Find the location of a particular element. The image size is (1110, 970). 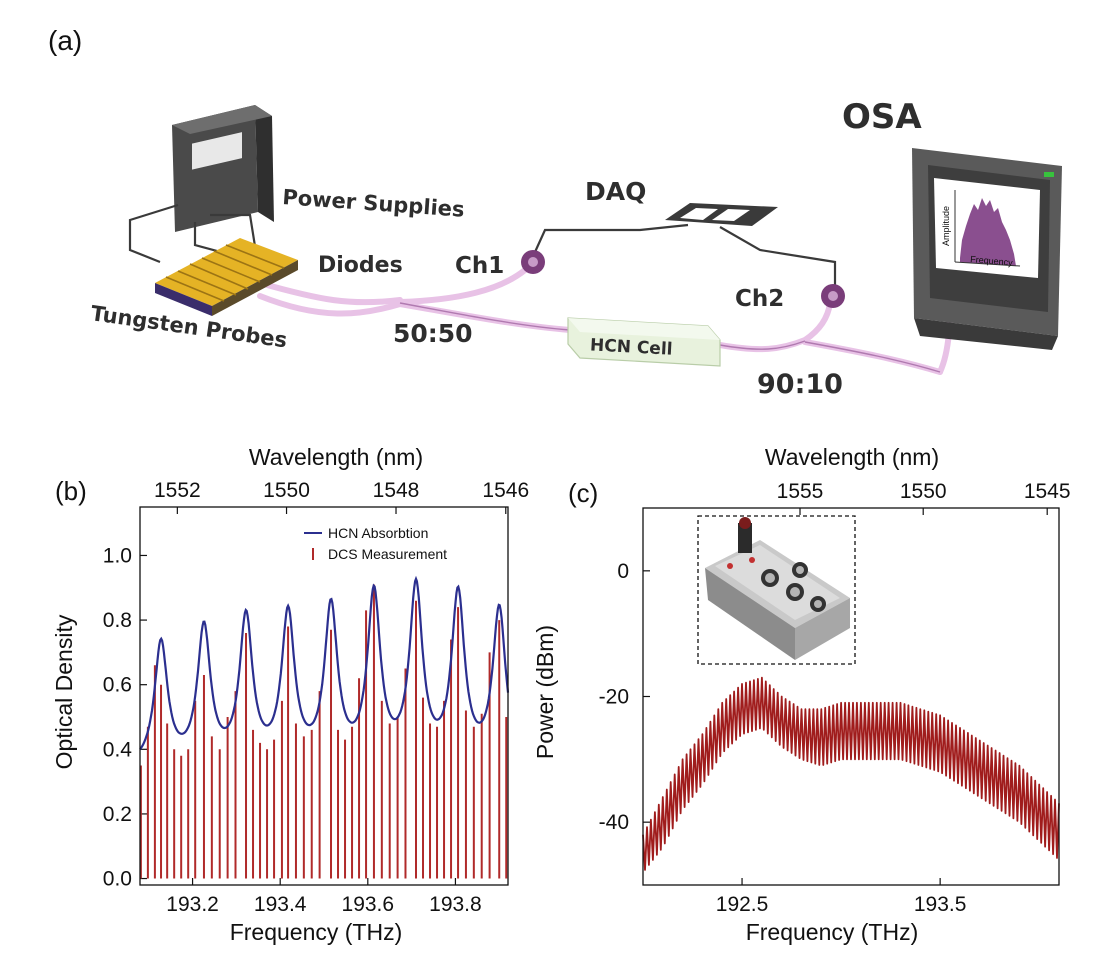

panel-c-x-tick-label: 192.5 is located at coordinates (742, 904).